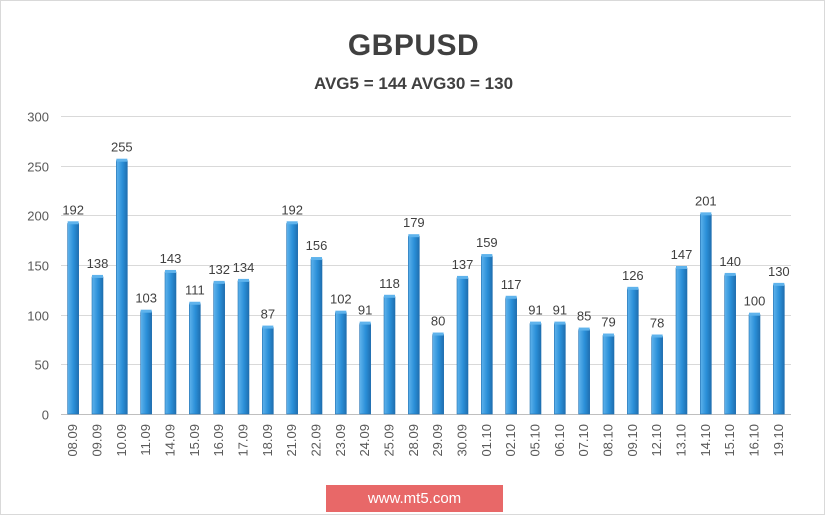 The height and width of the screenshot is (516, 825). Describe the element at coordinates (633, 275) in the screenshot. I see `data-label: 126` at that location.